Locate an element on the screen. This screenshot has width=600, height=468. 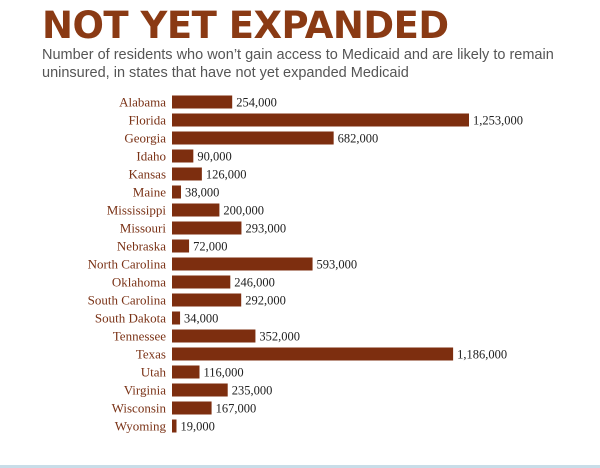
chart-title: NOT YET EXPANDED is located at coordinates (245, 25).